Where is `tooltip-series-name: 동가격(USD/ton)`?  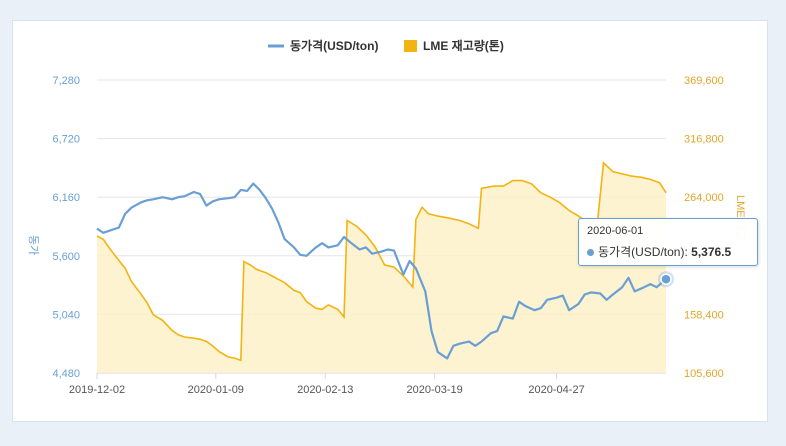 tooltip-series-name: 동가격(USD/ton) is located at coordinates (641, 252).